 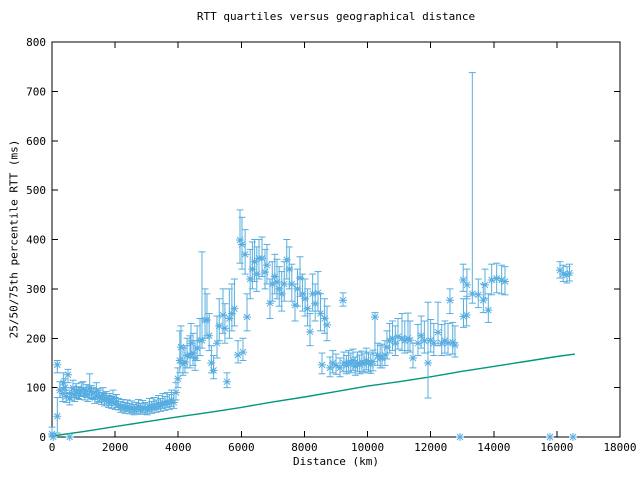 I want to click on x-tick-label: 18000, so click(x=619, y=447).